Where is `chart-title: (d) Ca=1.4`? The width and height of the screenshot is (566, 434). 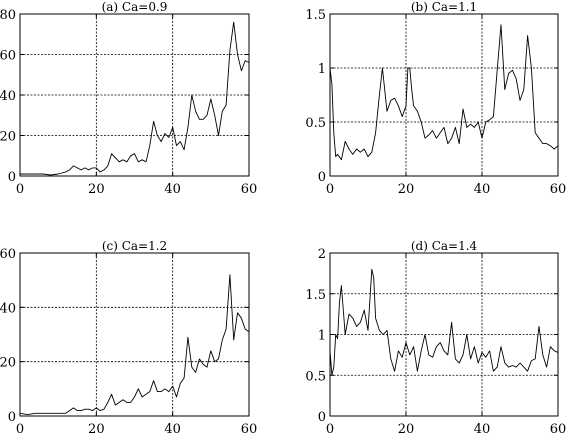 chart-title: (d) Ca=1.4 is located at coordinates (444, 246).